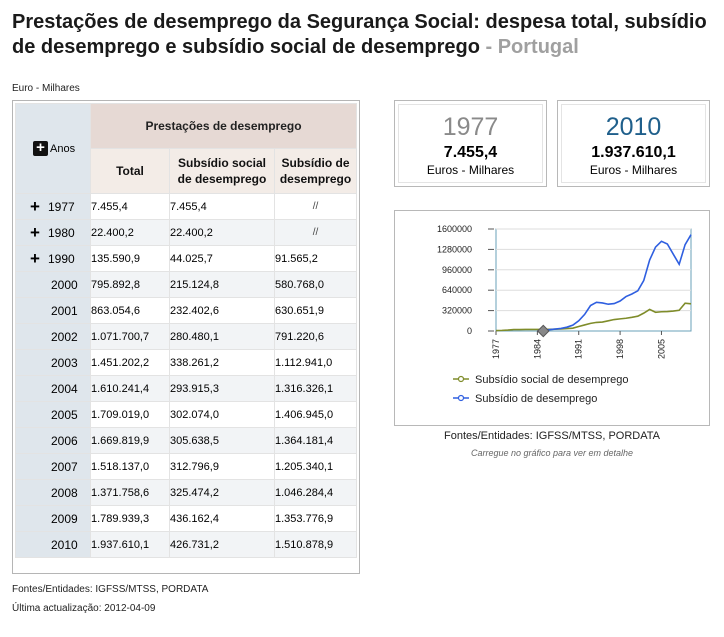  I want to click on years-header: + Anos, so click(53, 148).